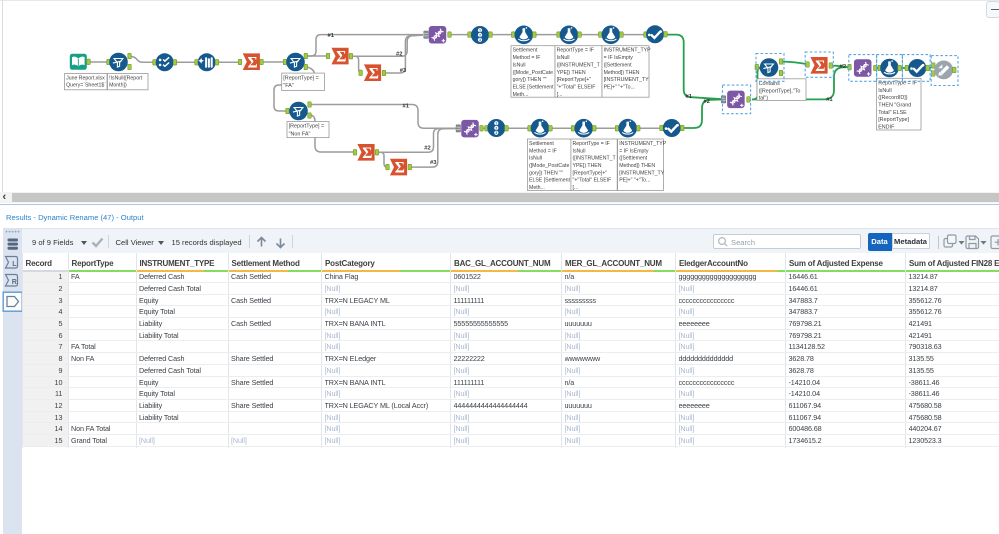 The height and width of the screenshot is (534, 999). I want to click on svg-text: June Report.xlsx, so click(85, 79).